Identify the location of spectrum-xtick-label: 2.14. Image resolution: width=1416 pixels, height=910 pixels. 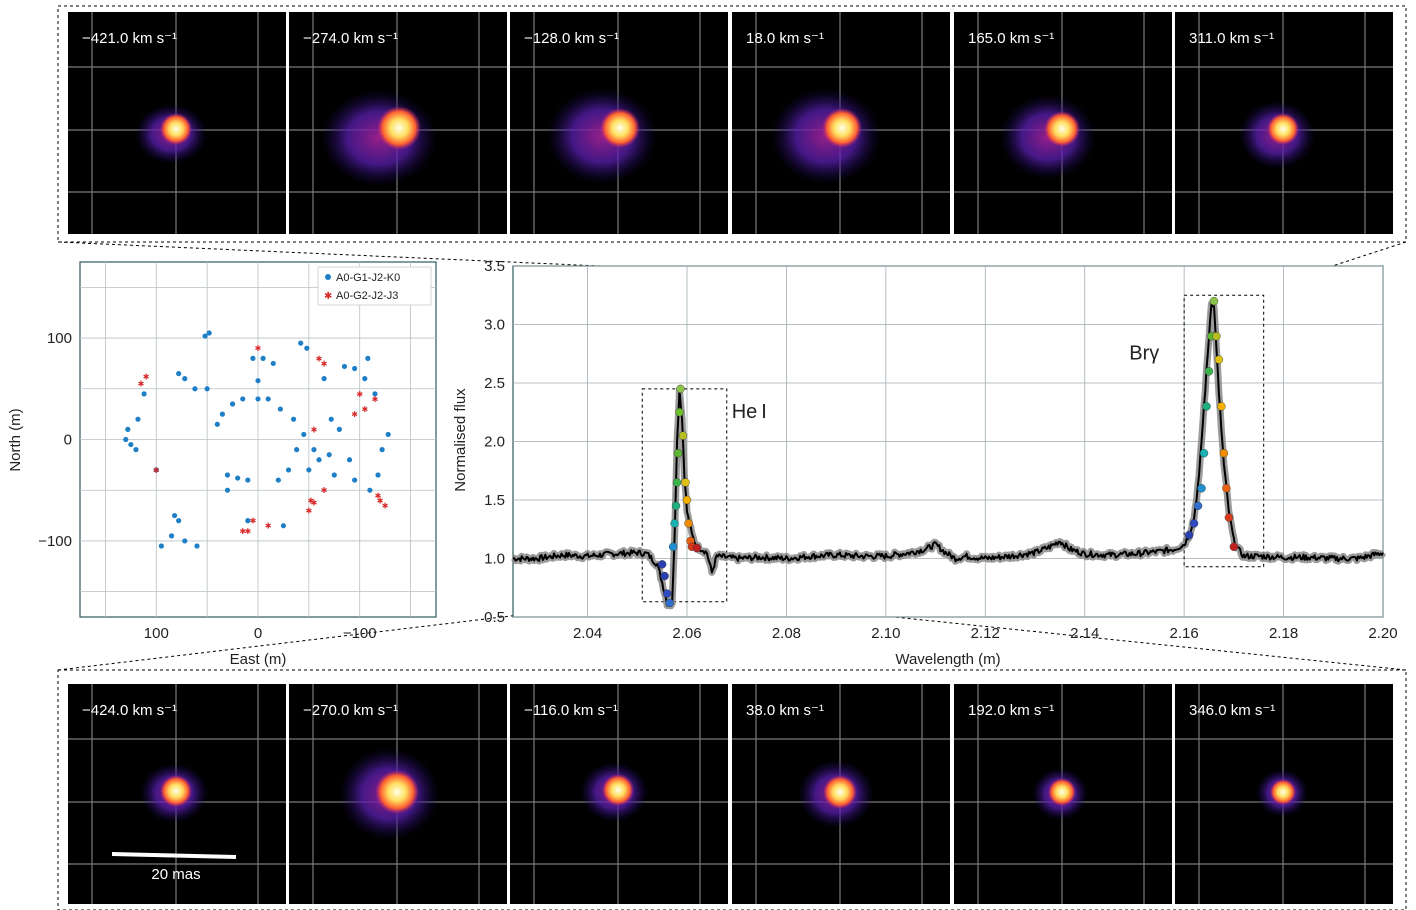
(1084, 633).